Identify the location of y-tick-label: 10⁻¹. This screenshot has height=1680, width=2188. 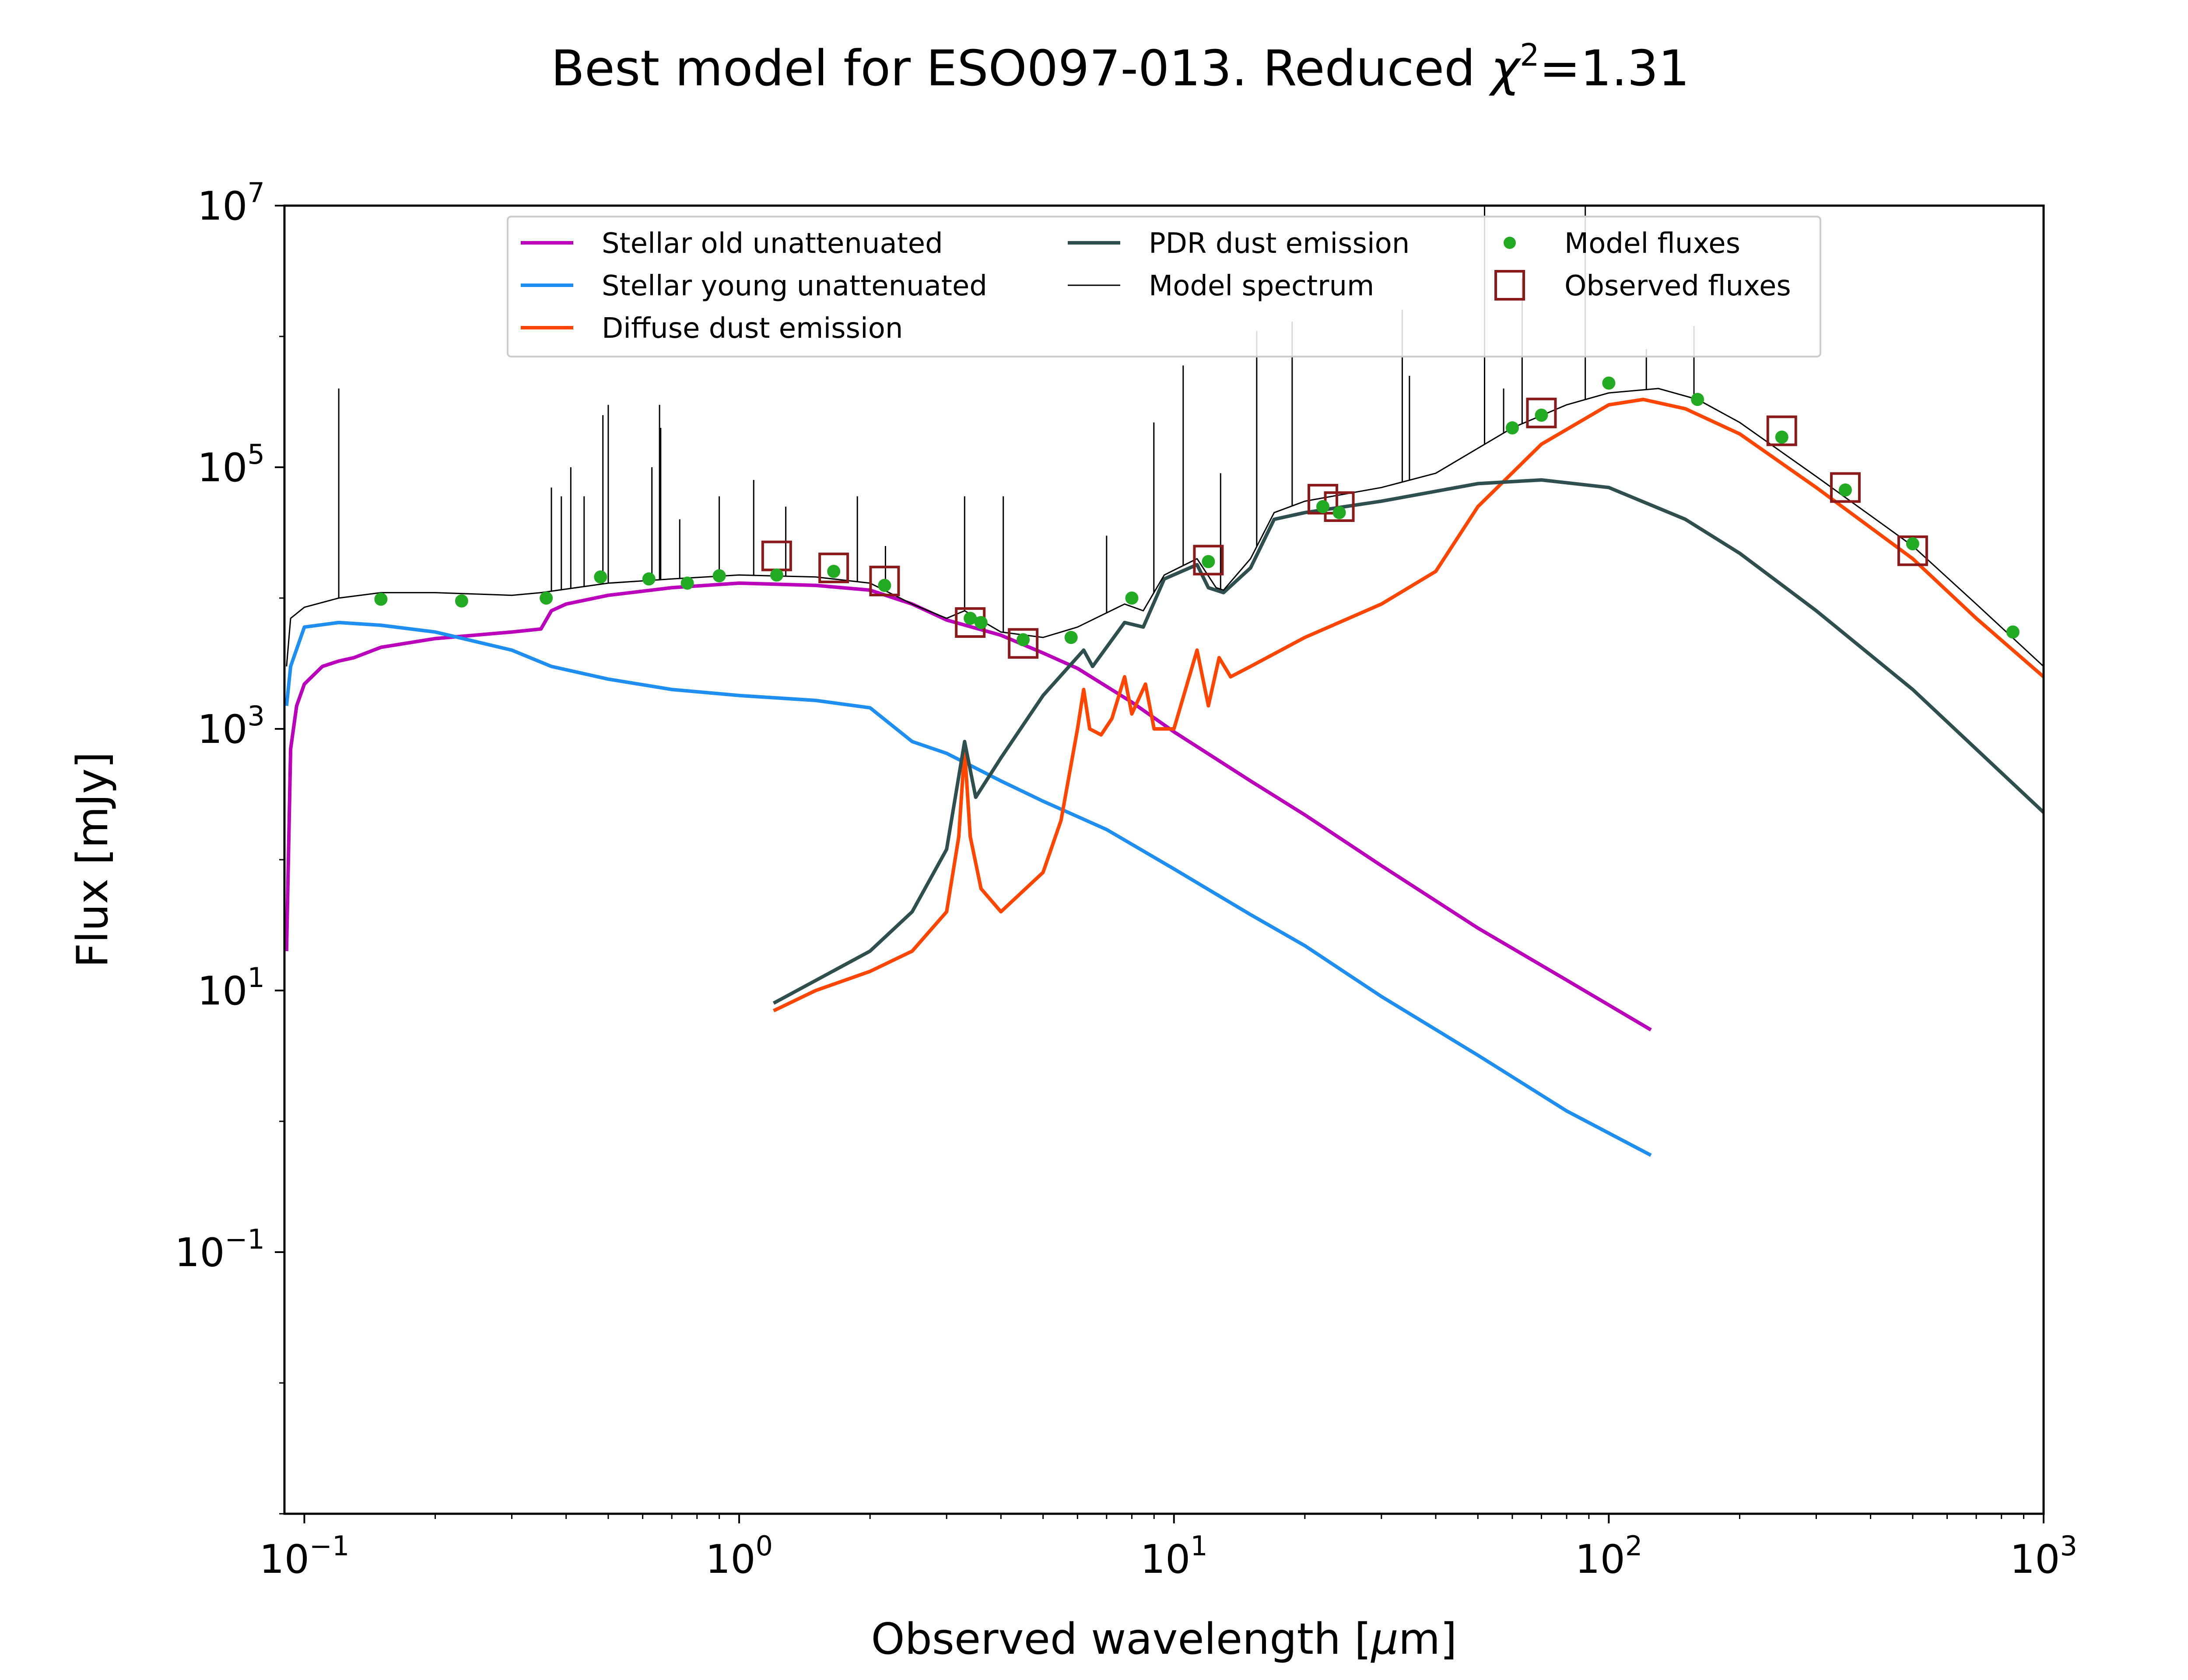
(220, 1249).